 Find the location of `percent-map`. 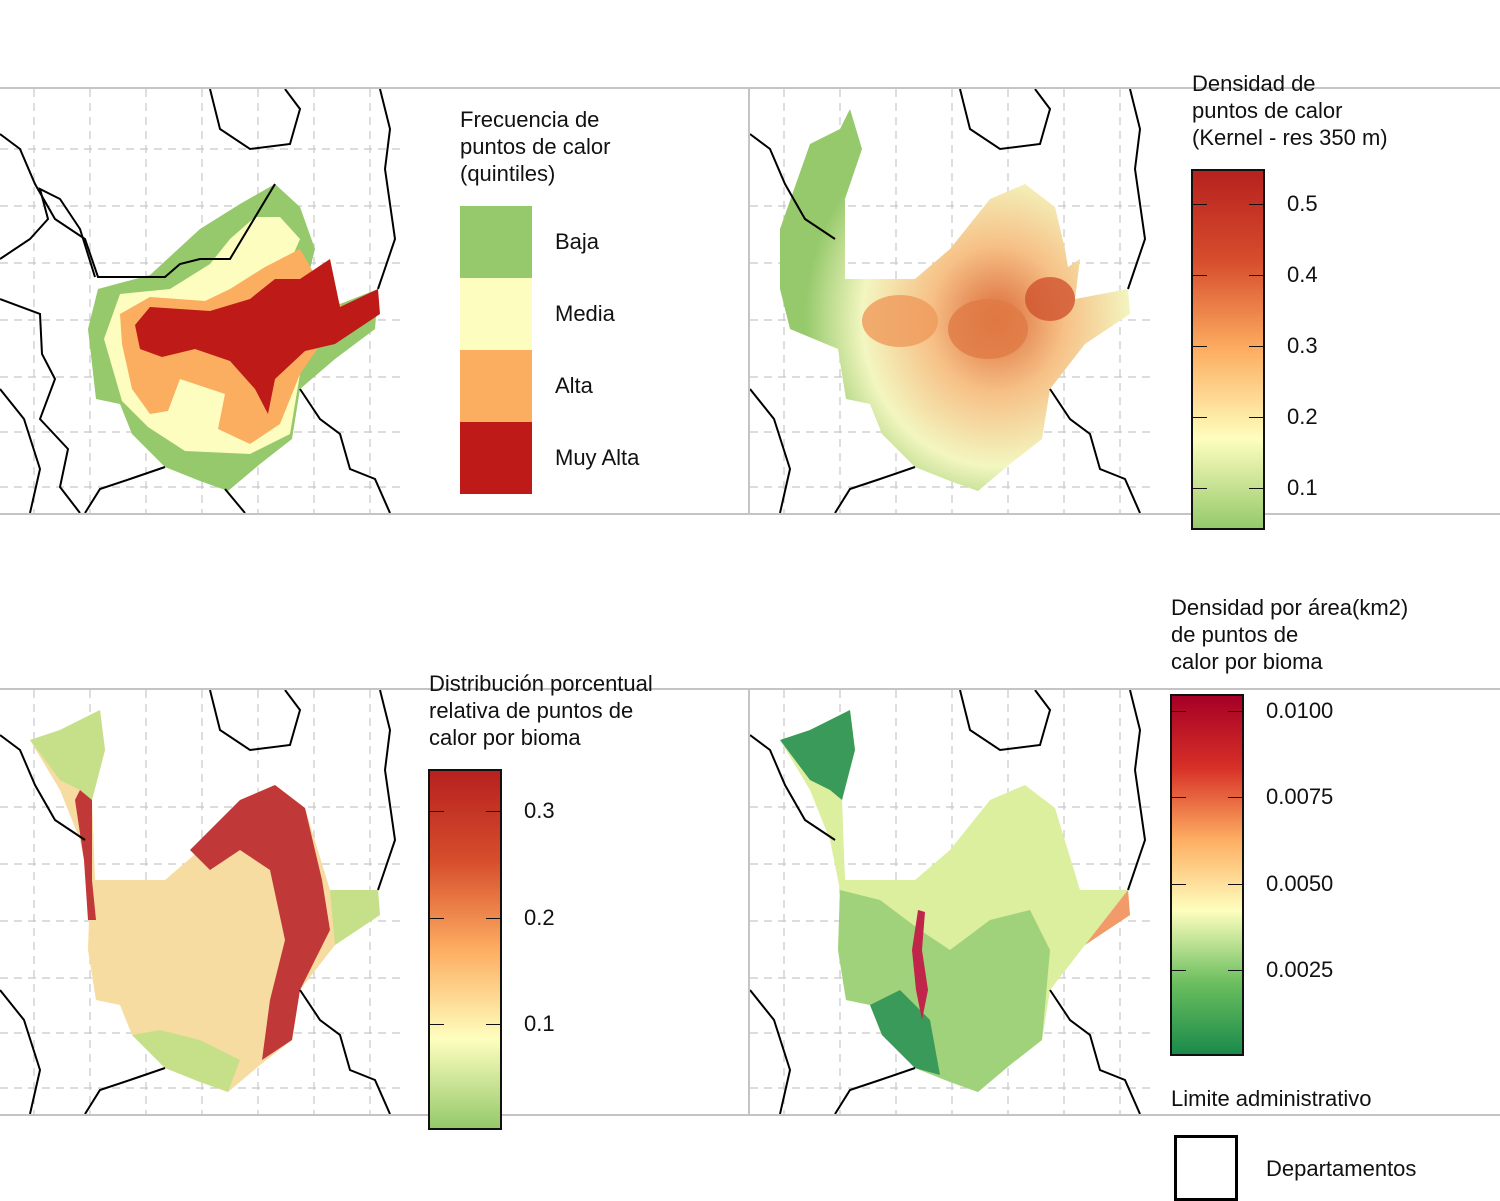

percent-map is located at coordinates (200, 902).